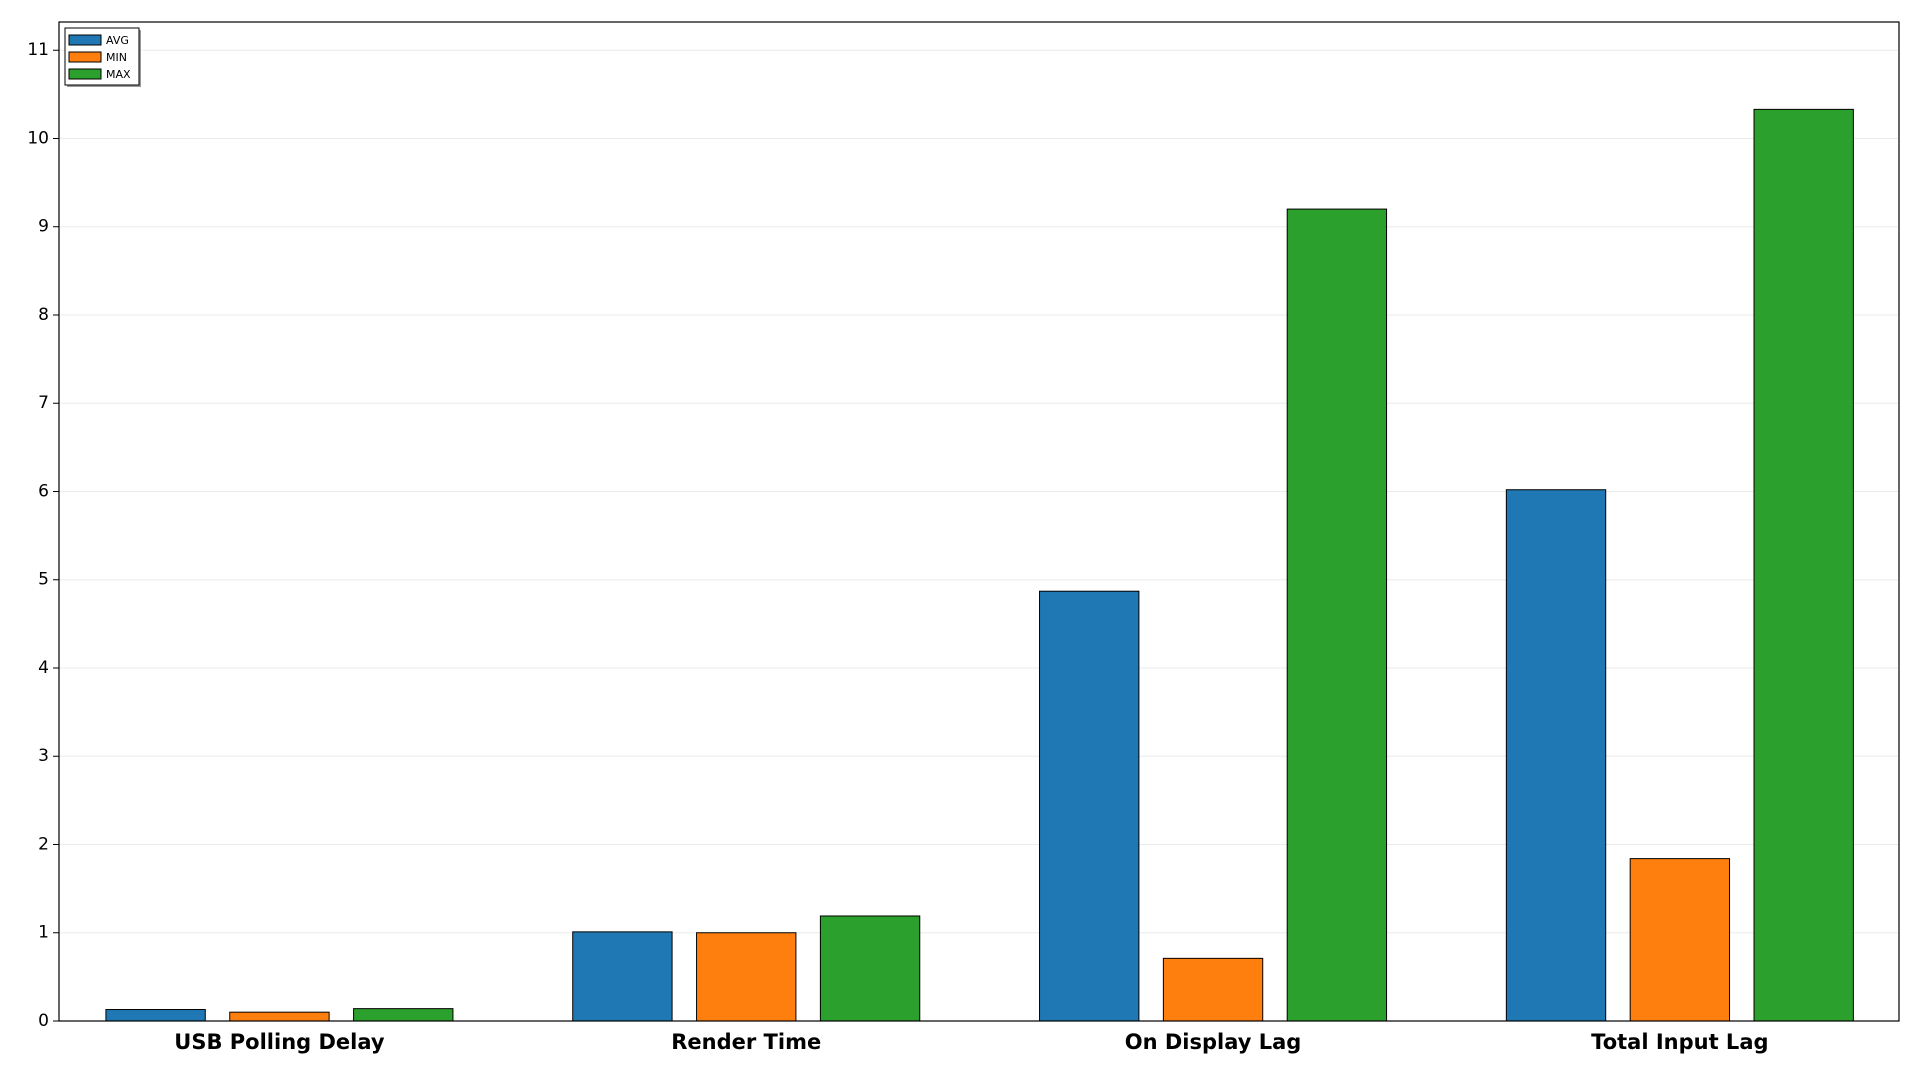 The image size is (1920, 1080). What do you see at coordinates (43, 403) in the screenshot?
I see `y-tick-label: 7` at bounding box center [43, 403].